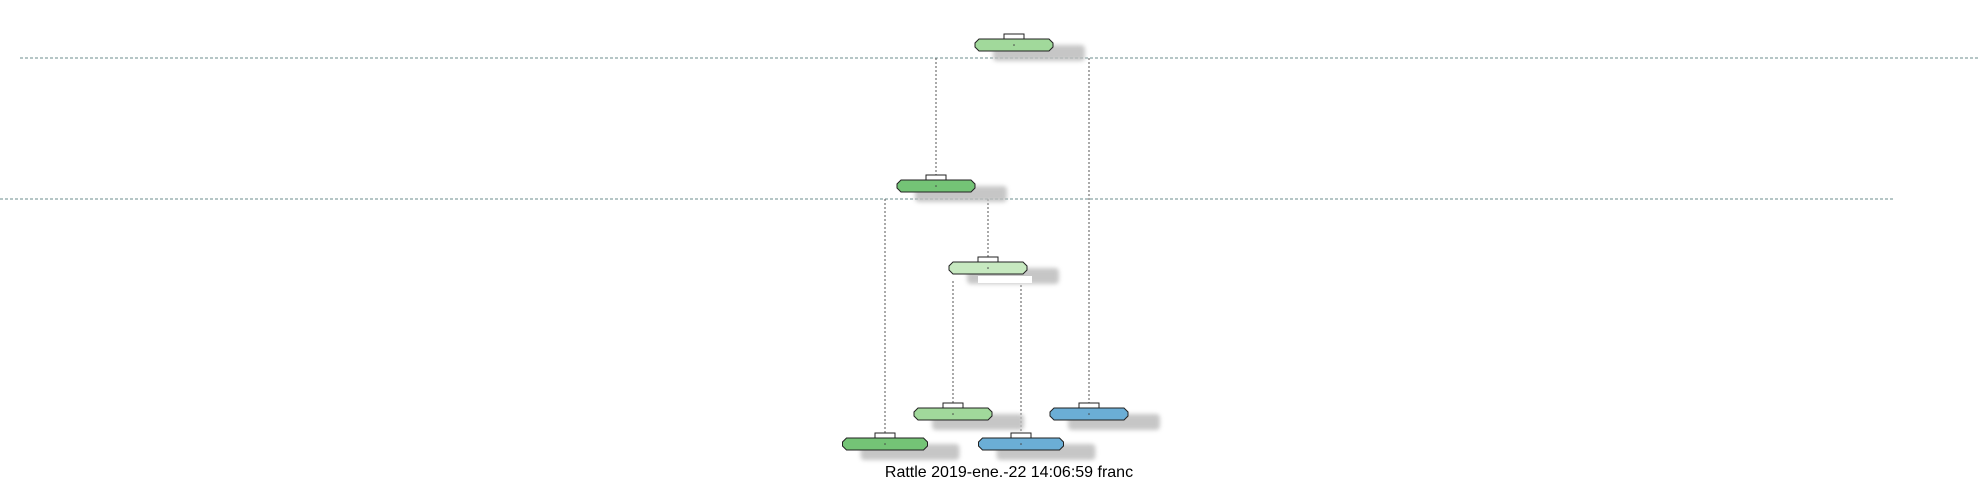 Image resolution: width=1980 pixels, height=485 pixels. I want to click on node-tab-n1, so click(1014, 36).